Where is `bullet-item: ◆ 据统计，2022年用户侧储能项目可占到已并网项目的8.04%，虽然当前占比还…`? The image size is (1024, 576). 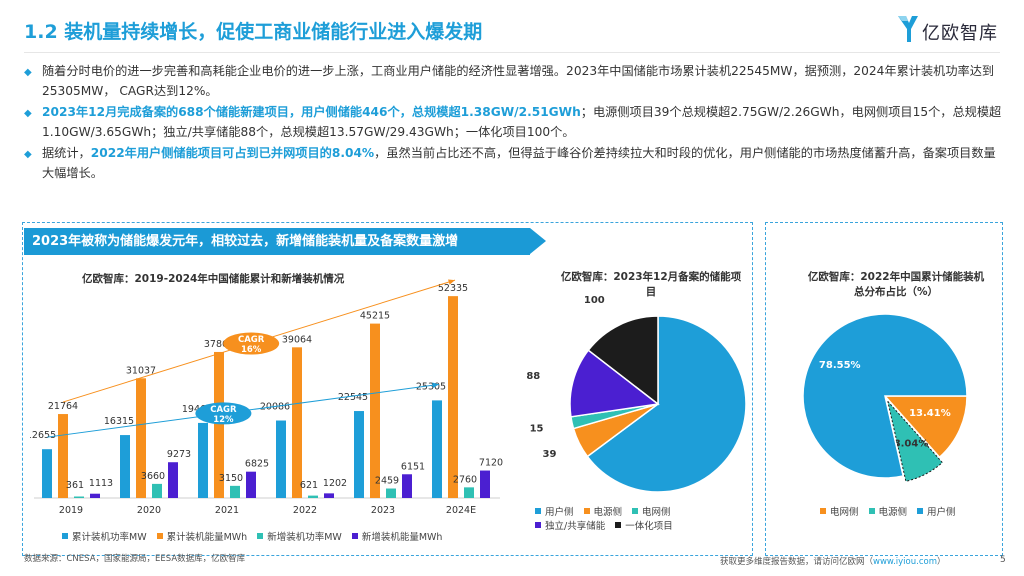
bullet-item: ◆ 据统计，2022年用户侧储能项目可占到已并网项目的8.04%，虽然当前占比还… is located at coordinates (514, 163).